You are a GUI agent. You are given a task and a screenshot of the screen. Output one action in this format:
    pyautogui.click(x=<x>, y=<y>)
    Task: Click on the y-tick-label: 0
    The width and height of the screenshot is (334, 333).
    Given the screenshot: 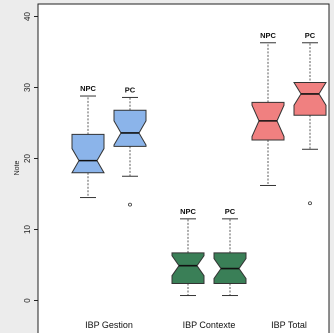 What is the action you would take?
    pyautogui.click(x=27, y=300)
    